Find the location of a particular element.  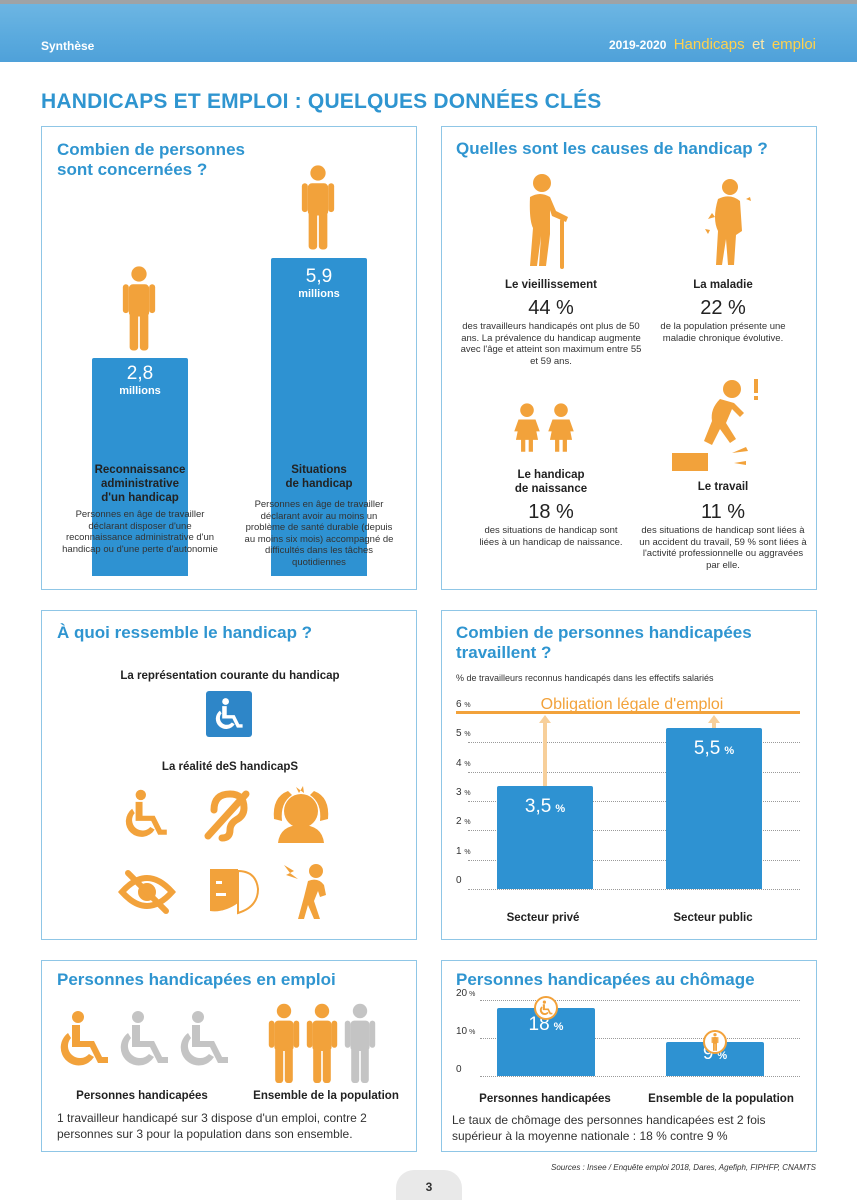

page-number: 3 is located at coordinates (429, 1187).